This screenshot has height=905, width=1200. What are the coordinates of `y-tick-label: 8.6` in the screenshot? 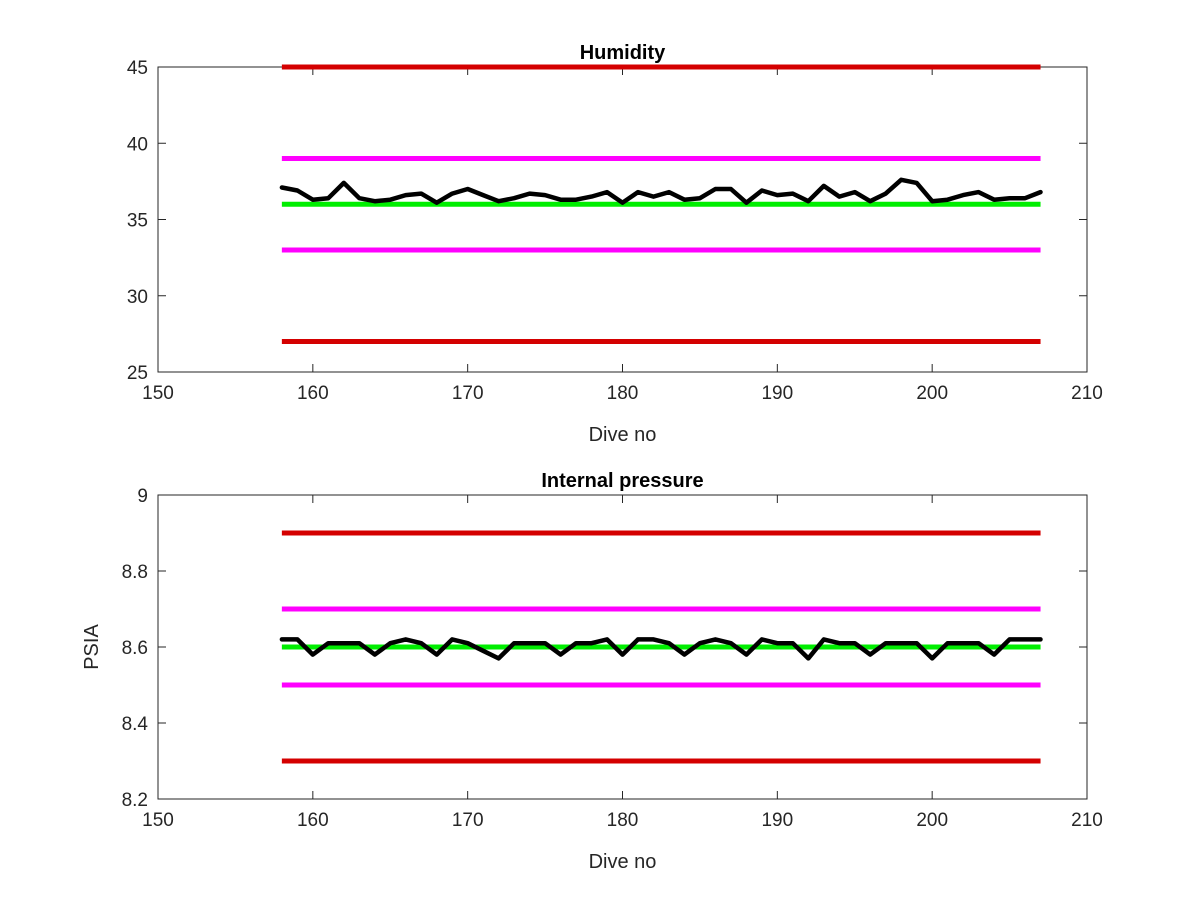 It's located at (135, 648).